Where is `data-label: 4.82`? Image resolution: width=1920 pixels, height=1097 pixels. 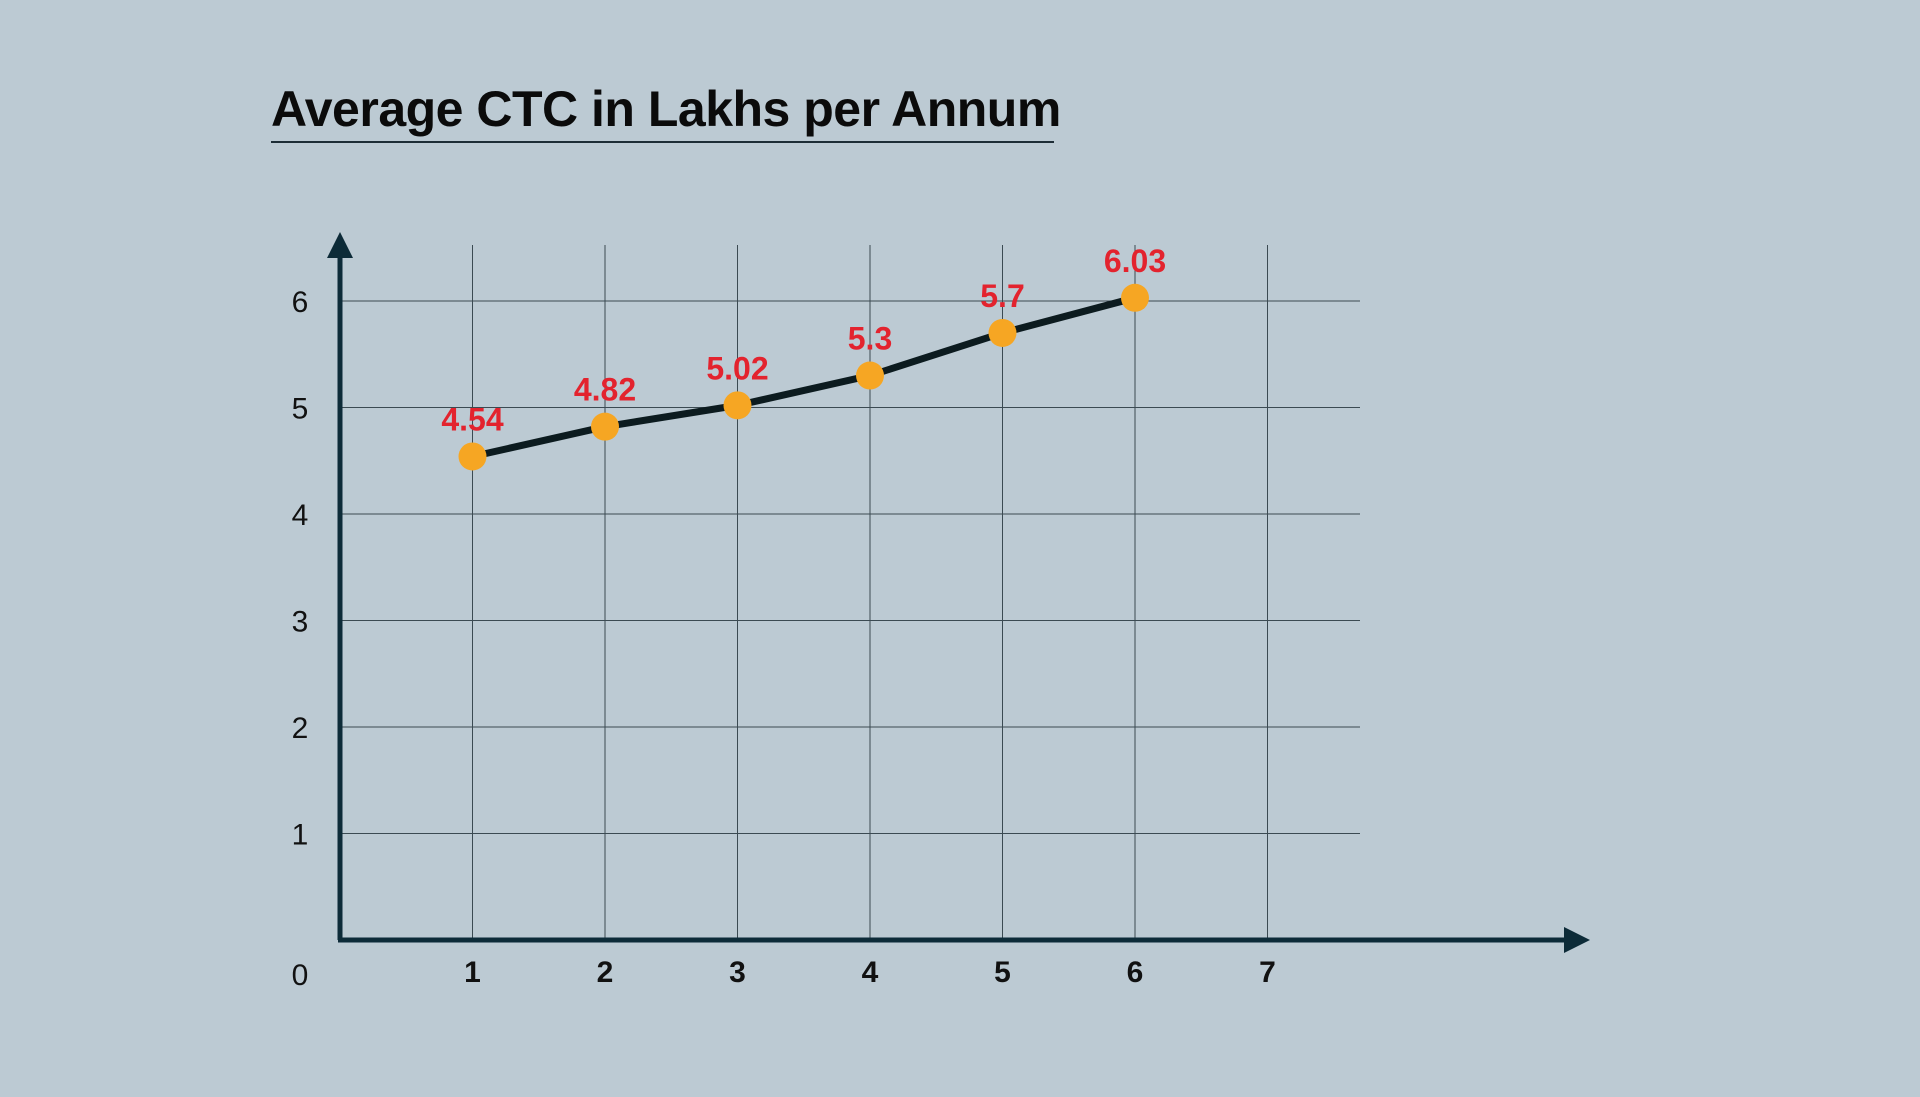
data-label: 4.82 is located at coordinates (605, 390).